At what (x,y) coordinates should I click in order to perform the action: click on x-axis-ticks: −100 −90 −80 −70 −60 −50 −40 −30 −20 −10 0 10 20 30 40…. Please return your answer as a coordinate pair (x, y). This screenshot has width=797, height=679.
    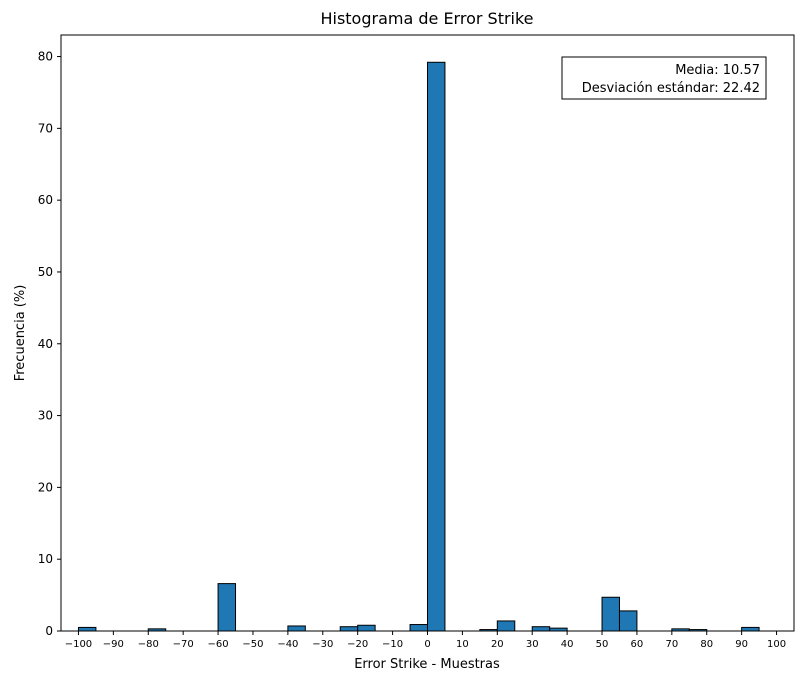
    Looking at the image, I should click on (425, 640).